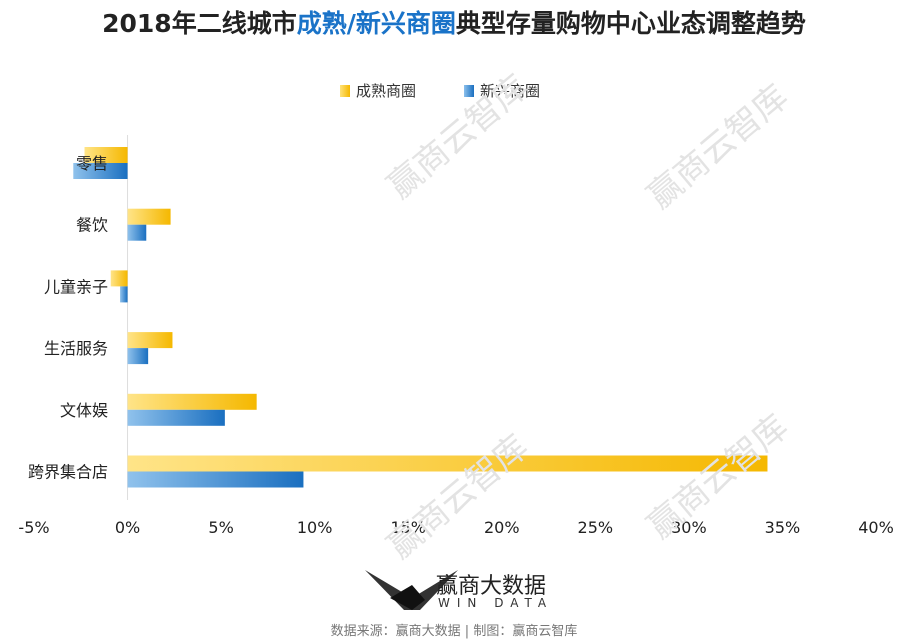  I want to click on source-note: 数据来源：赢商大数据 | 制图：赢商云智库, so click(454, 631).